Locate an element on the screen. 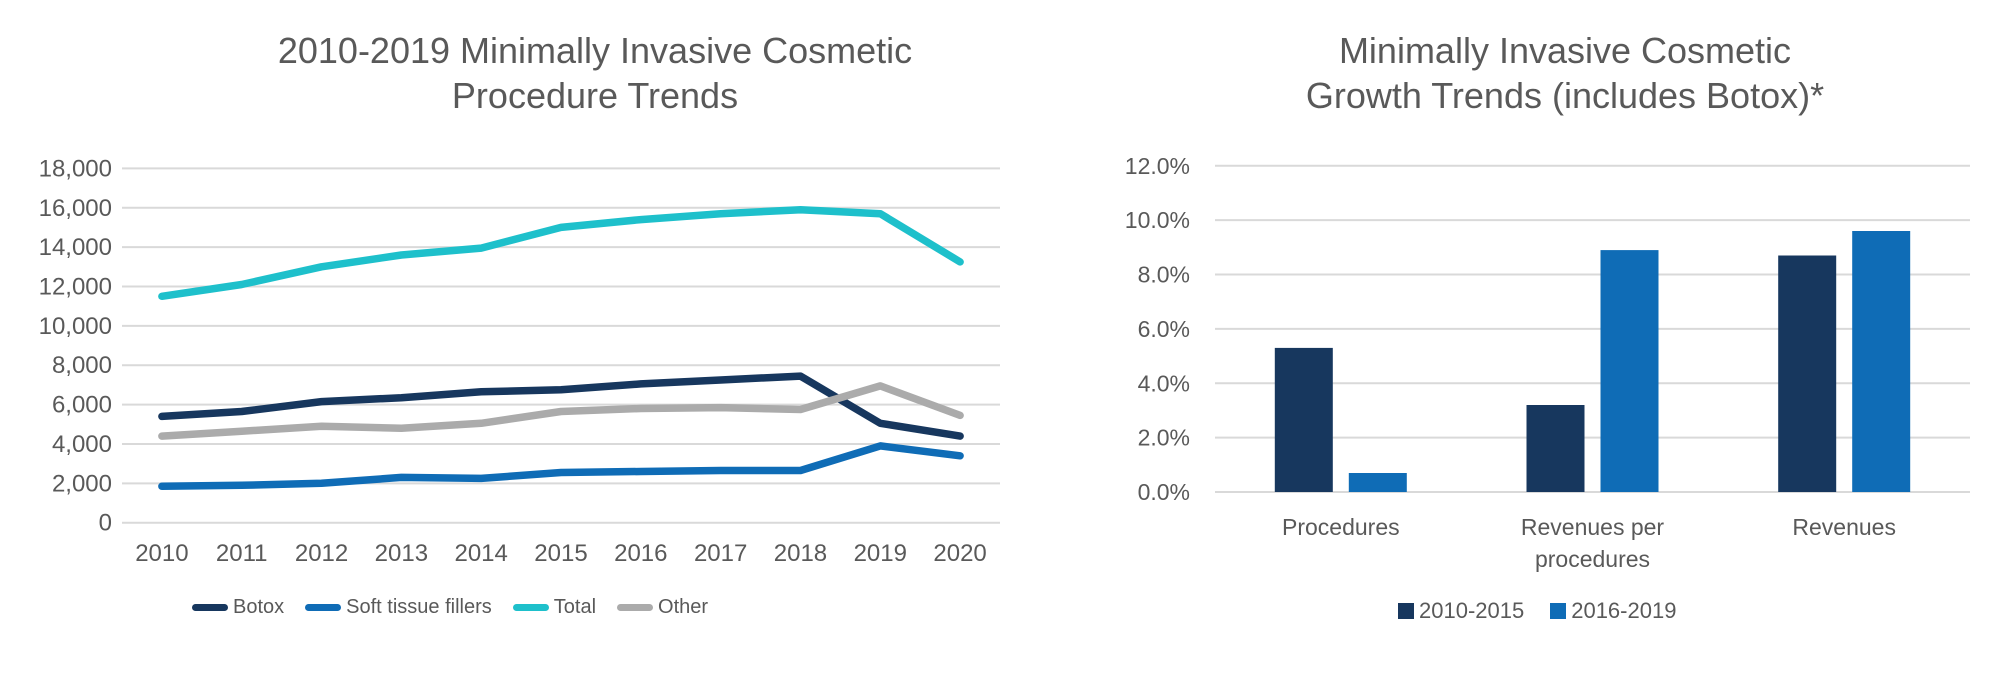 The width and height of the screenshot is (2000, 674). y-tick-label: 8.0% is located at coordinates (1164, 275).